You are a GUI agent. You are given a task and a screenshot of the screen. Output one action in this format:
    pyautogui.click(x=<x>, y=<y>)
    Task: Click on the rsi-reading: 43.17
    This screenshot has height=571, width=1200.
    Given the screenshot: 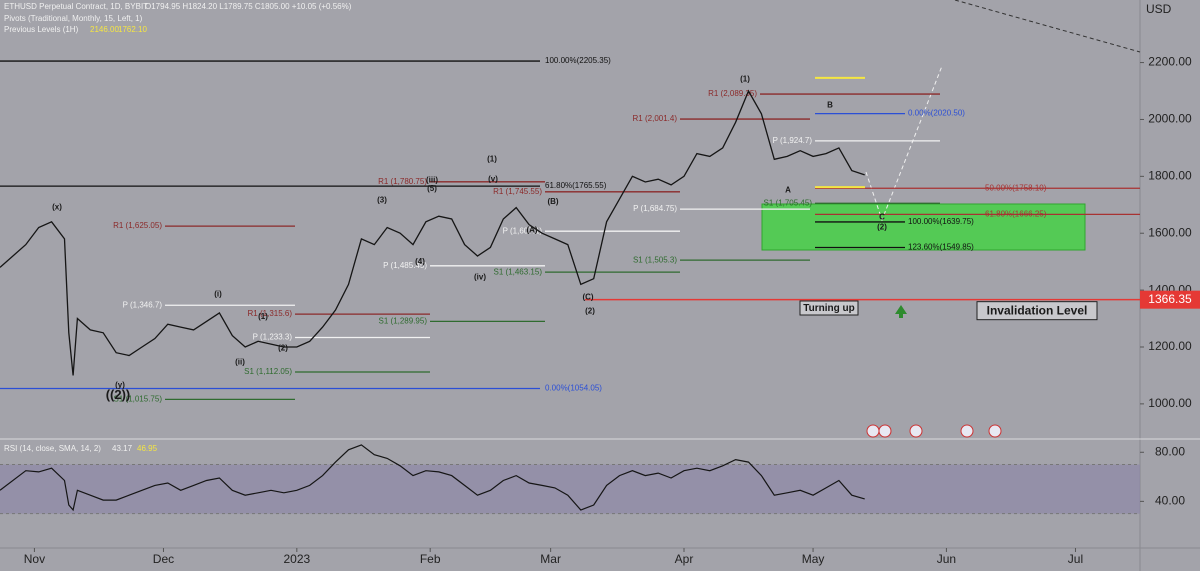 What is the action you would take?
    pyautogui.click(x=122, y=448)
    